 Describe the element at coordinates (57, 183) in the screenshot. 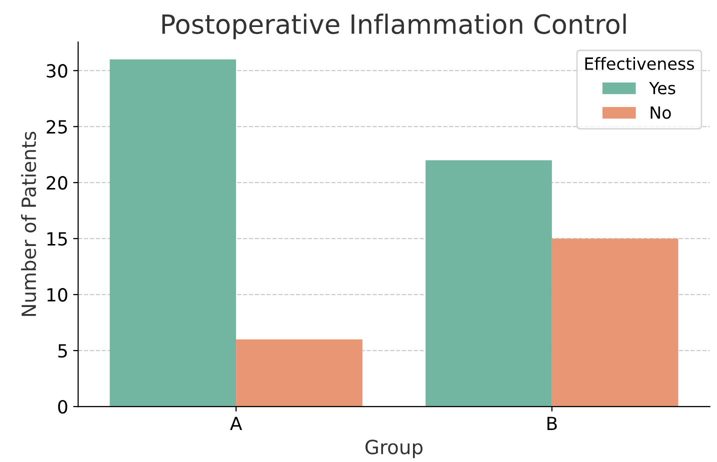

I see `y-tick-label: 20` at that location.